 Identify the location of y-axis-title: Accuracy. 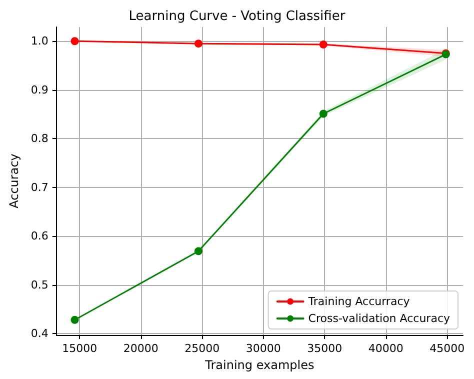
(14, 181).